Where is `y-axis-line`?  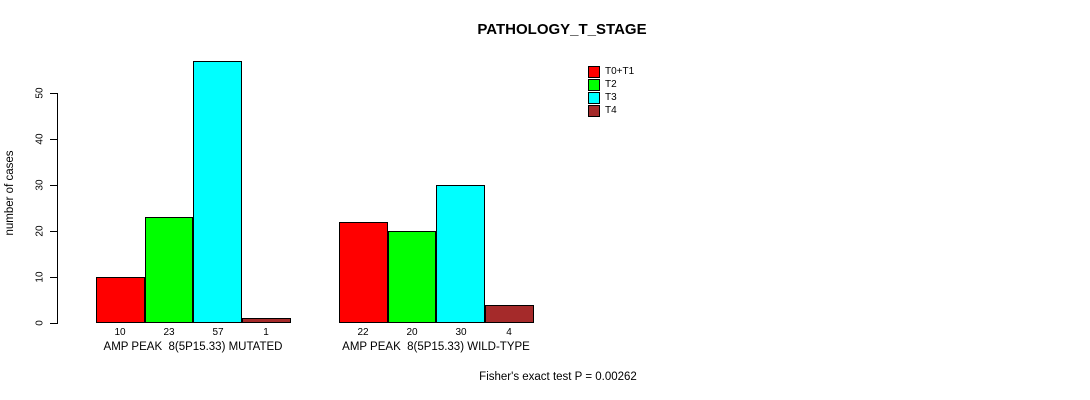
y-axis-line is located at coordinates (57, 208).